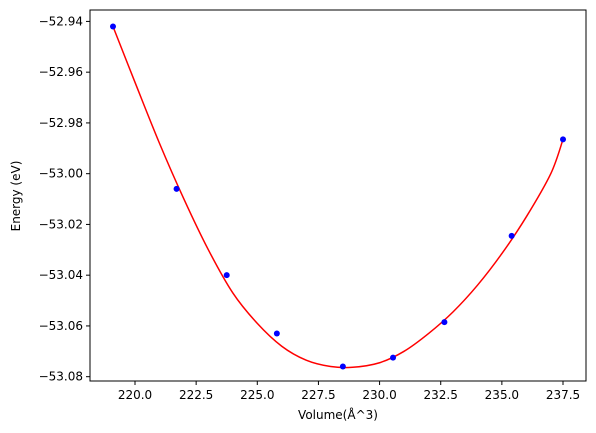 This screenshot has width=596, height=433. Describe the element at coordinates (257, 395) in the screenshot. I see `x-tick-label: 225.0` at that location.